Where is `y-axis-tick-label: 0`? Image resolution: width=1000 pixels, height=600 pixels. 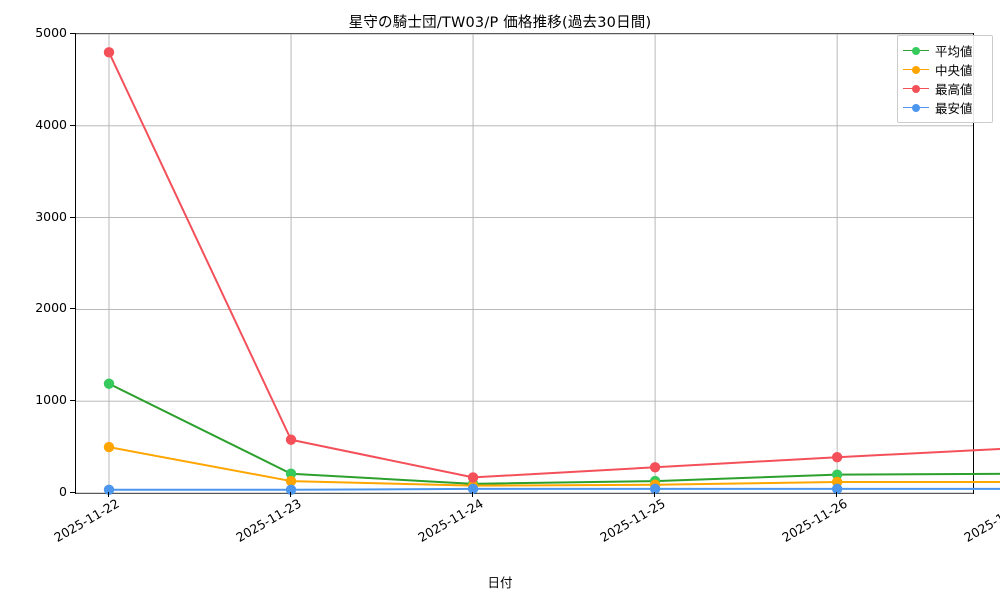 y-axis-tick-label: 0 is located at coordinates (63, 491).